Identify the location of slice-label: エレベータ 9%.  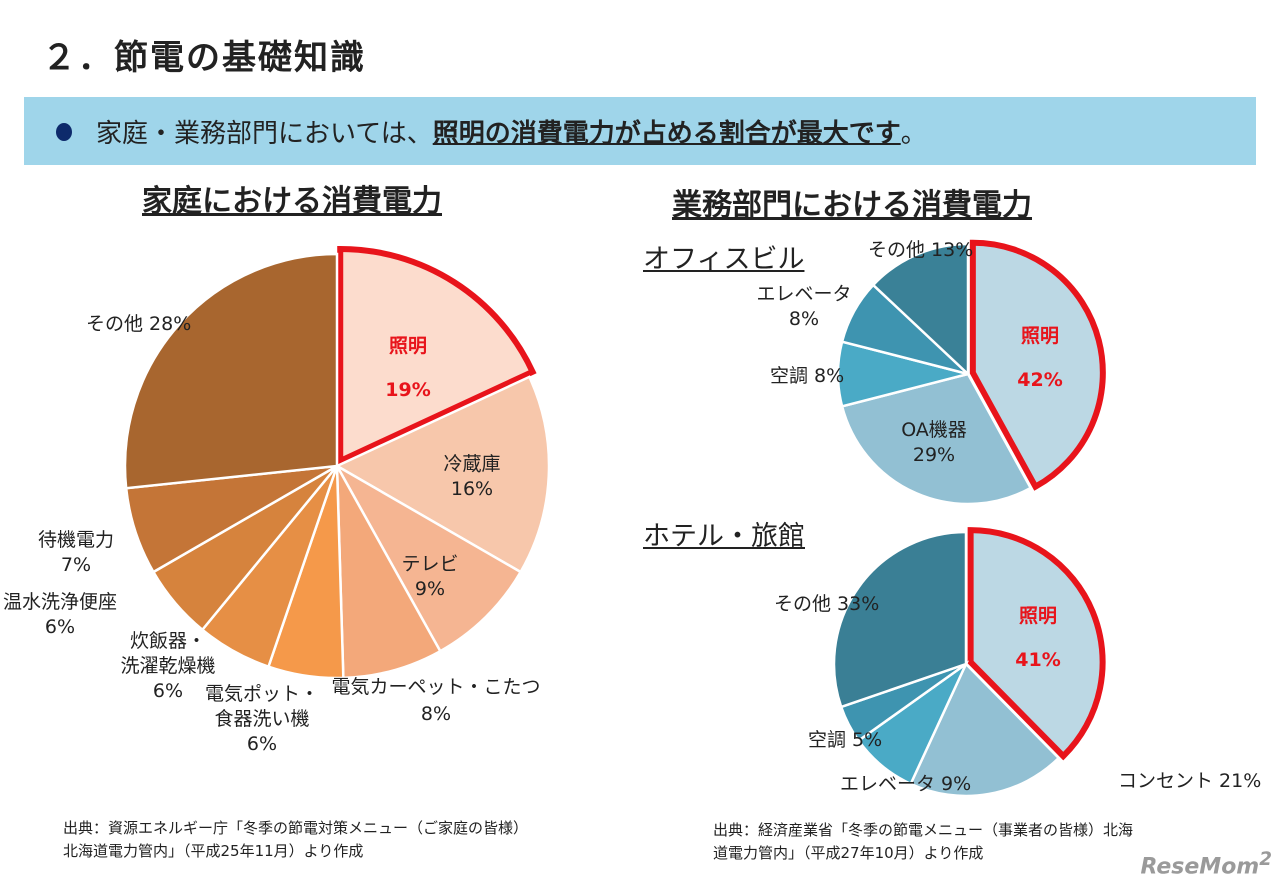
(905, 784).